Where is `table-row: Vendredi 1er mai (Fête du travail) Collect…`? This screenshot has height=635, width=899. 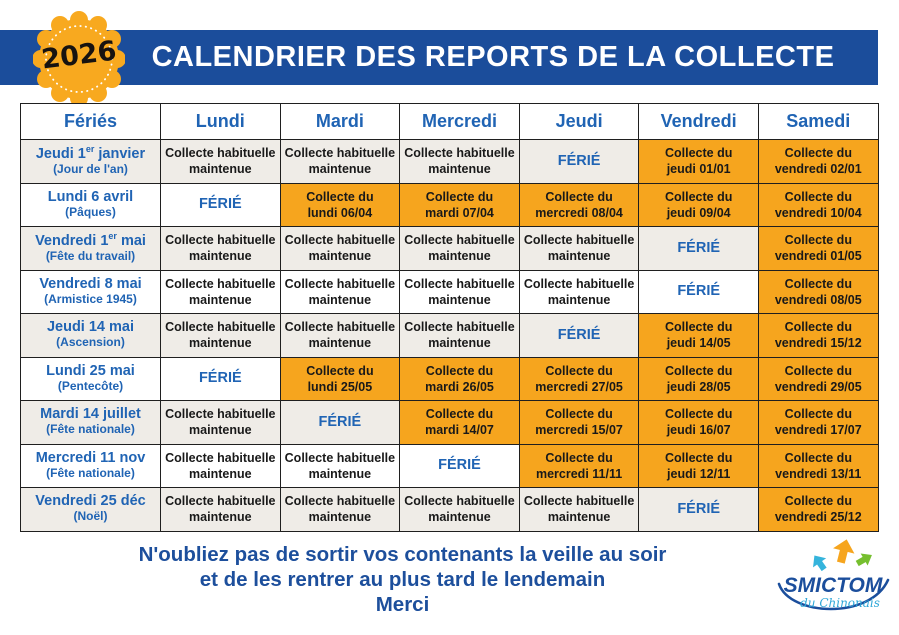
table-row: Vendredi 1er mai (Fête du travail) Collect… is located at coordinates (449, 248).